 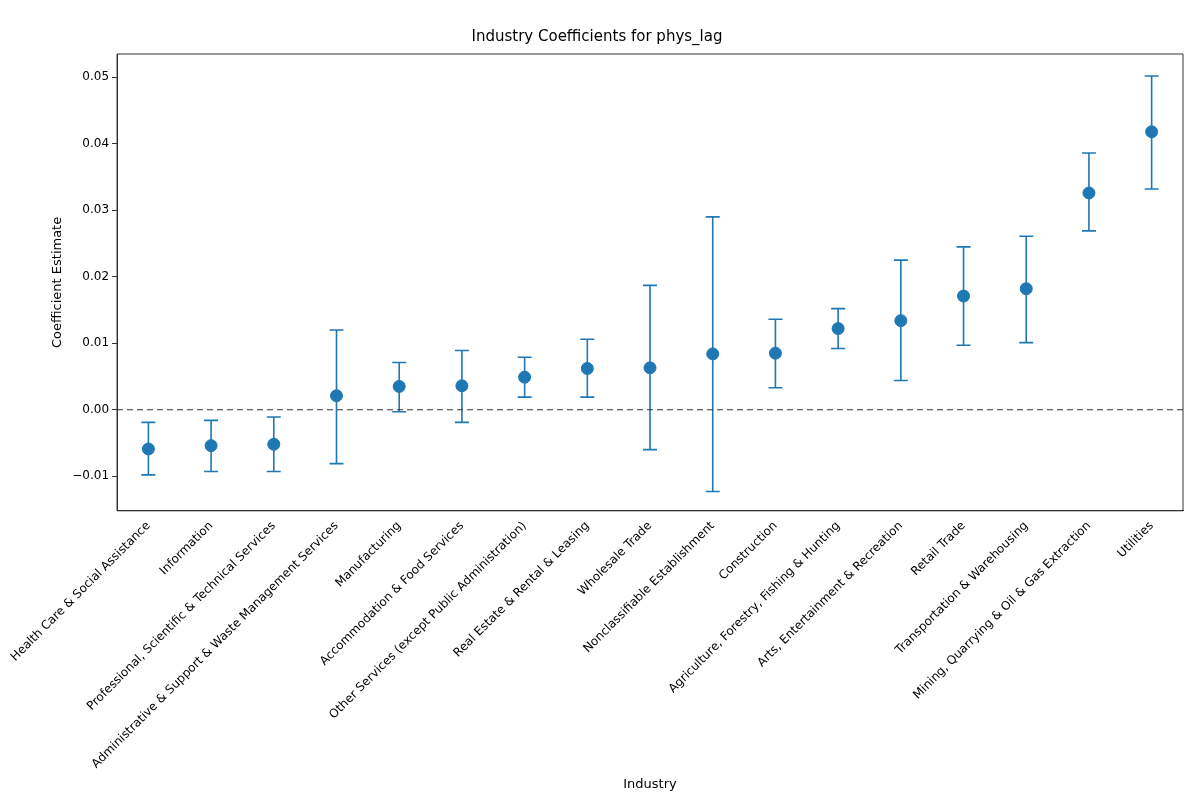 What do you see at coordinates (96, 275) in the screenshot?
I see `y-tick-label: 0.02` at bounding box center [96, 275].